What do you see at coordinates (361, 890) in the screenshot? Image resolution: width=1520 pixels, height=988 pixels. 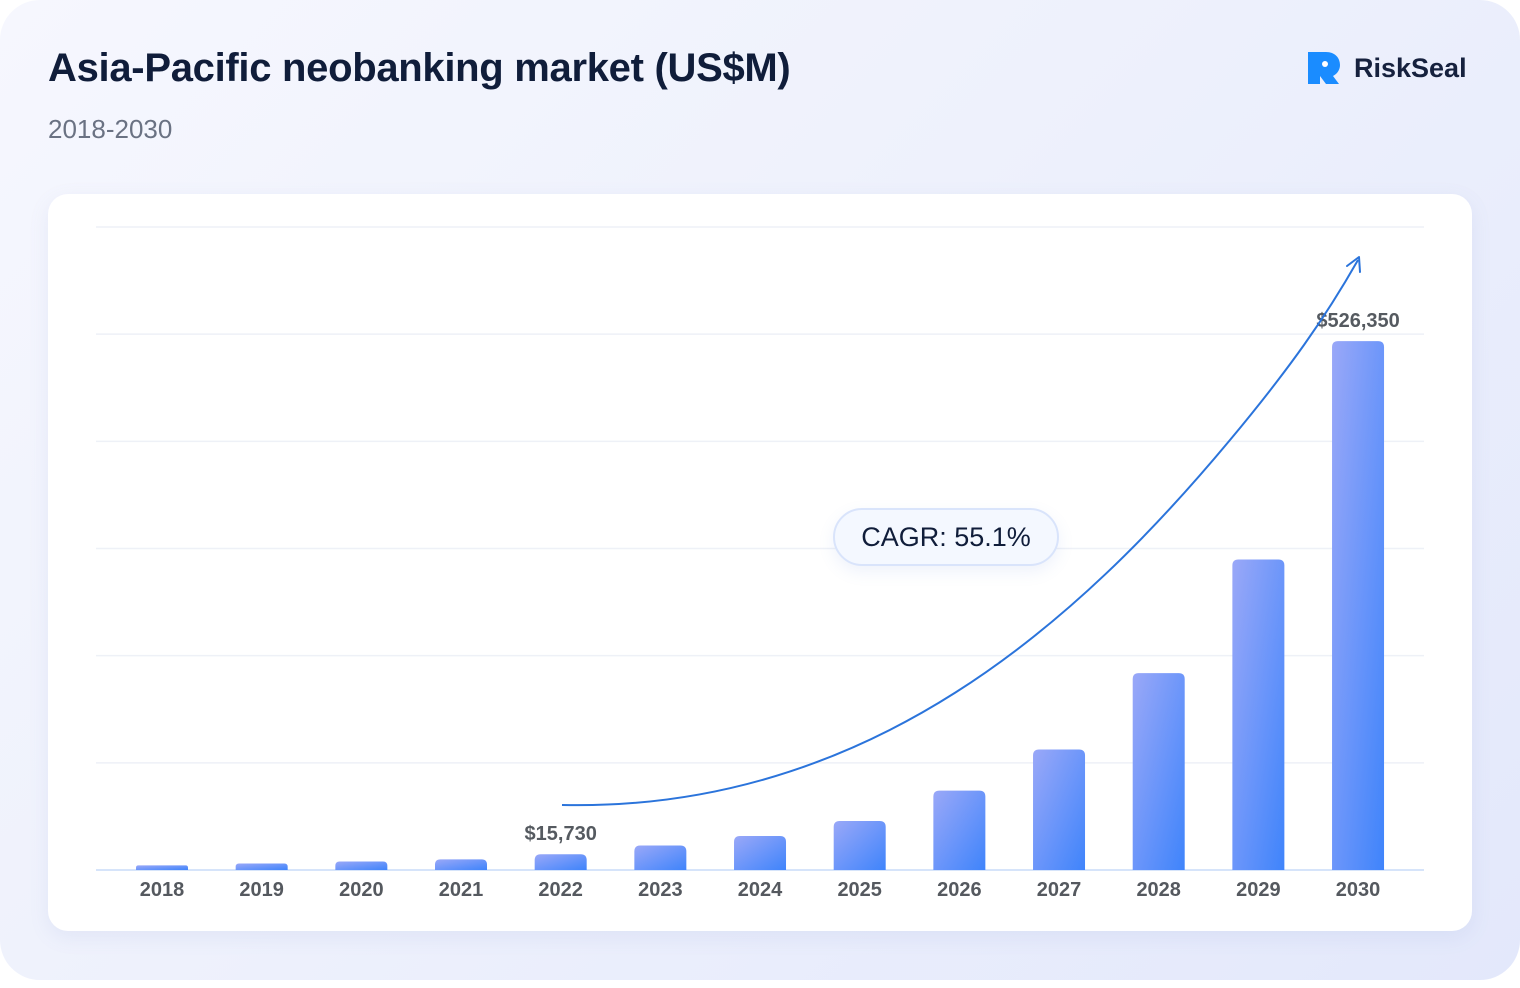 I see `x-tick-label: 2020` at bounding box center [361, 890].